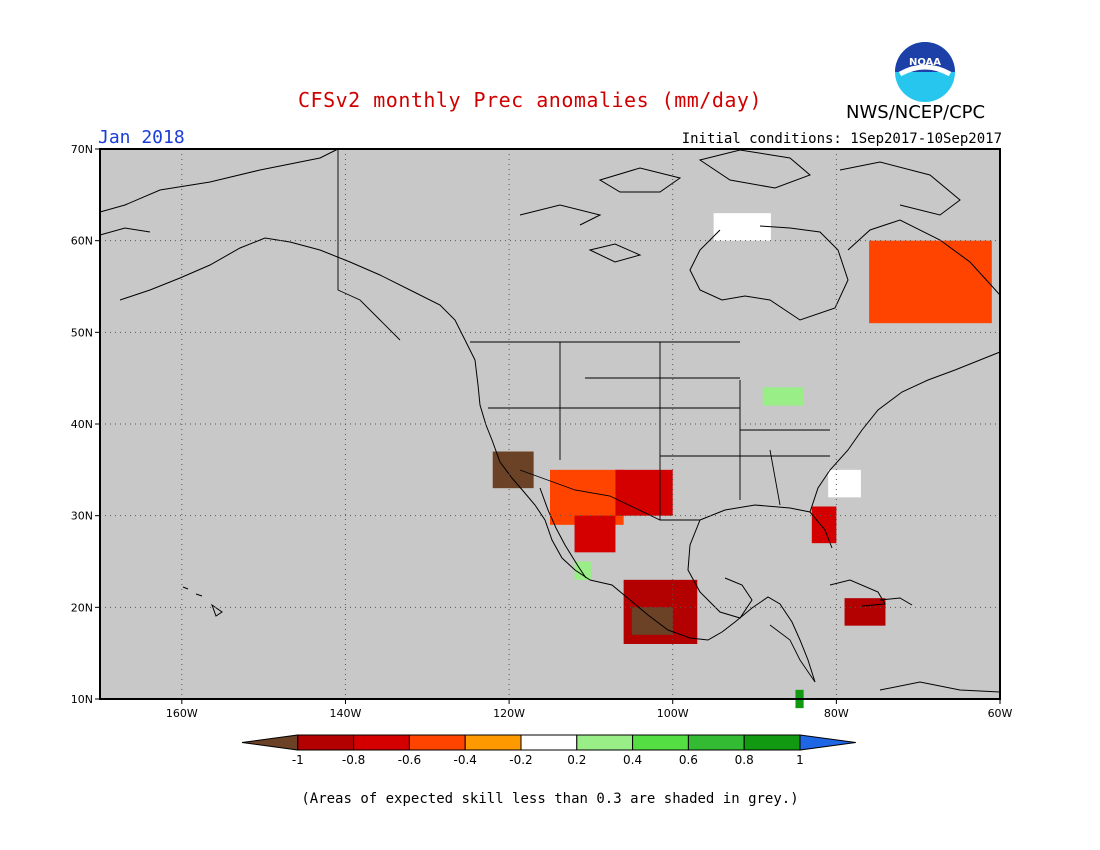 The height and width of the screenshot is (850, 1100). I want to click on anomaly-region-great-lakes, so click(783, 396).